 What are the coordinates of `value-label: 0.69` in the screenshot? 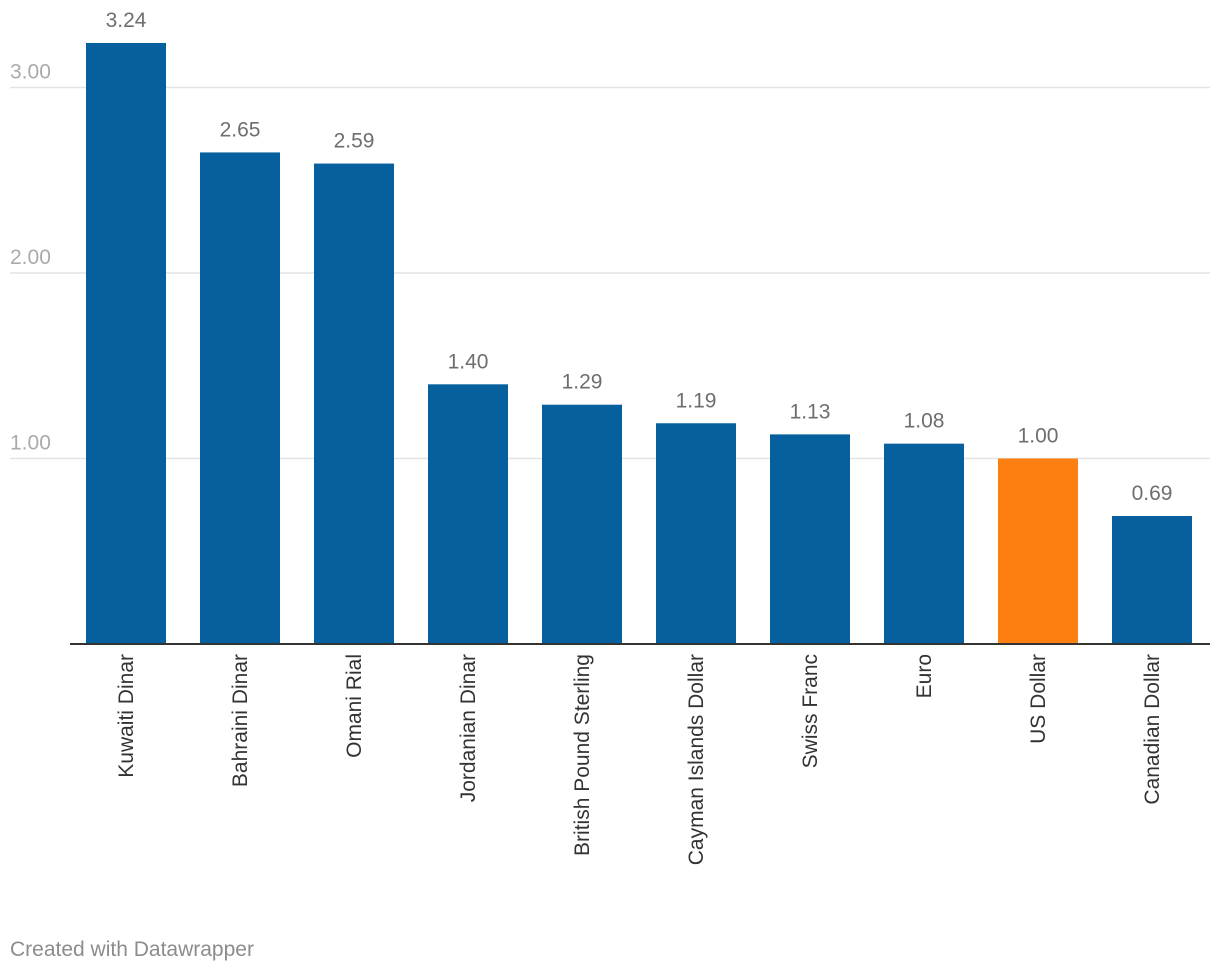 It's located at (1152, 493).